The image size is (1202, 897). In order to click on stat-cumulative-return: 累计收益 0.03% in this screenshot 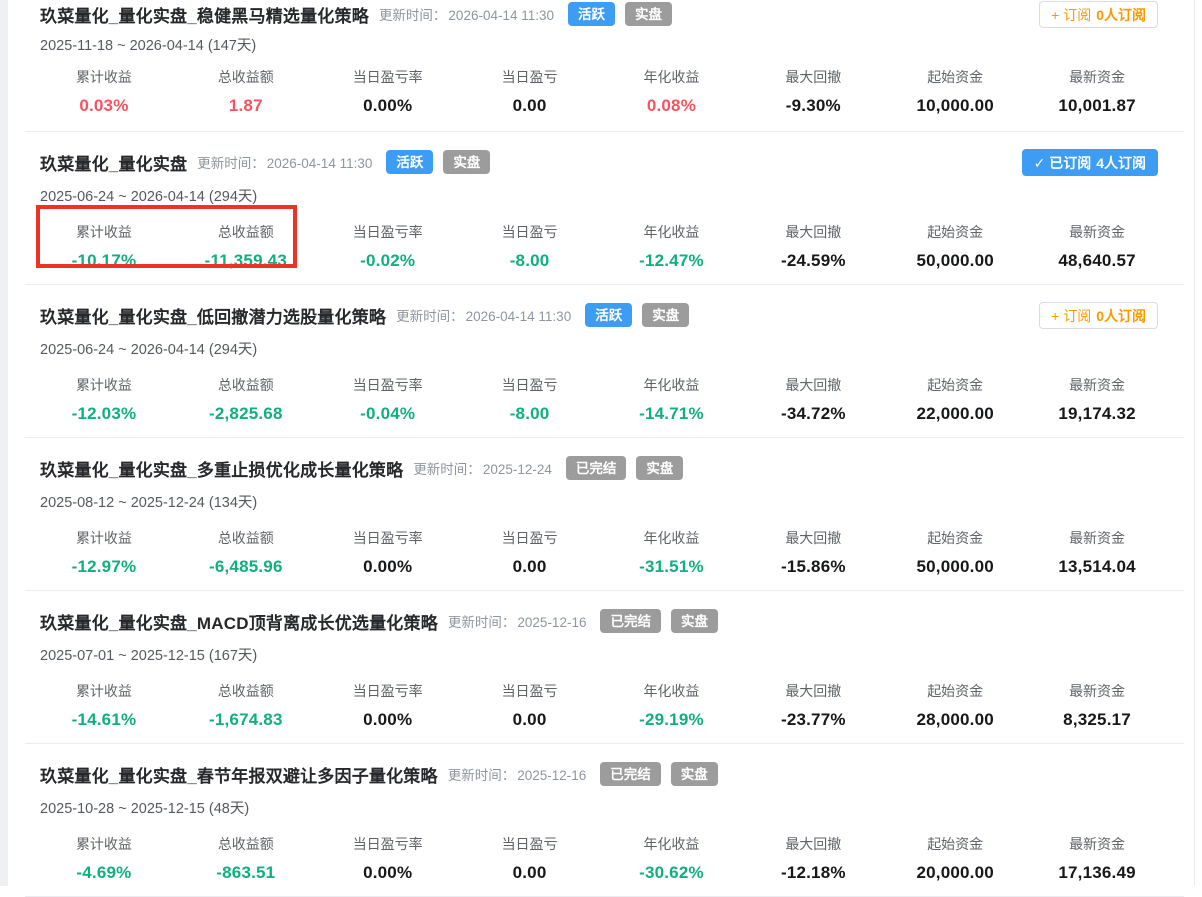, I will do `click(104, 91)`.